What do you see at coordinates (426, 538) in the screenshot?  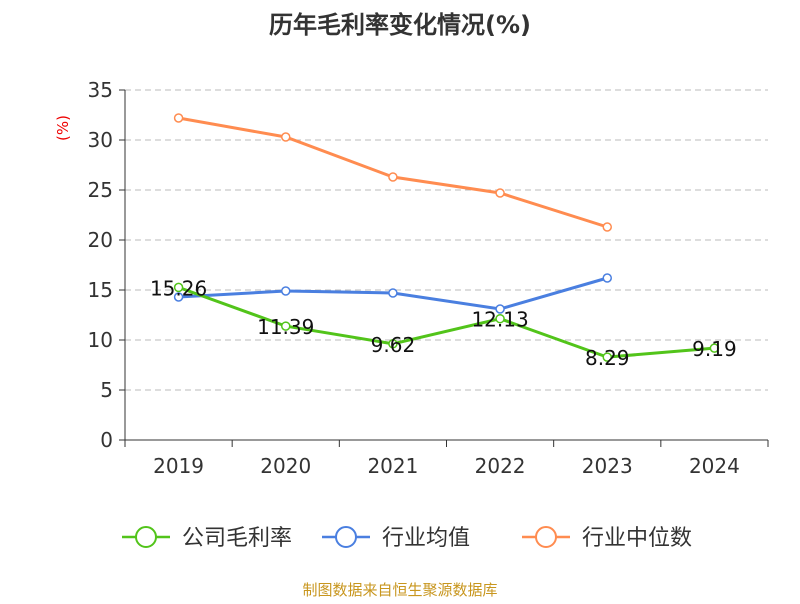 I see `legend-label: 行业均值` at bounding box center [426, 538].